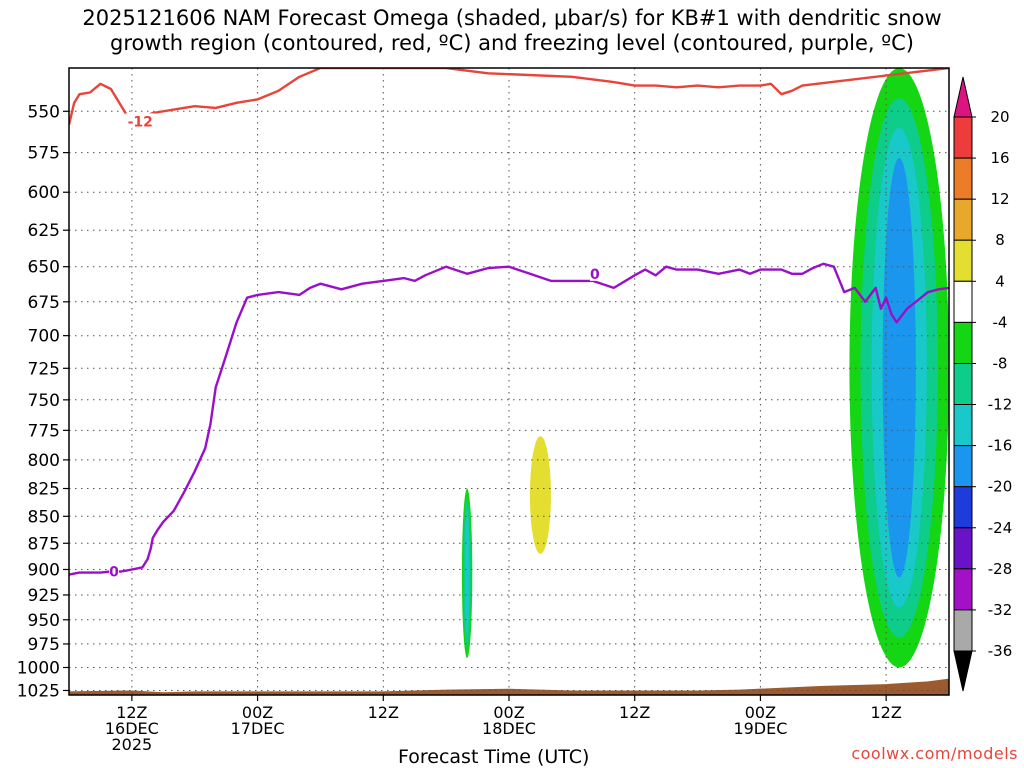  I want to click on x-tick-label: 18DEC, so click(509, 728).